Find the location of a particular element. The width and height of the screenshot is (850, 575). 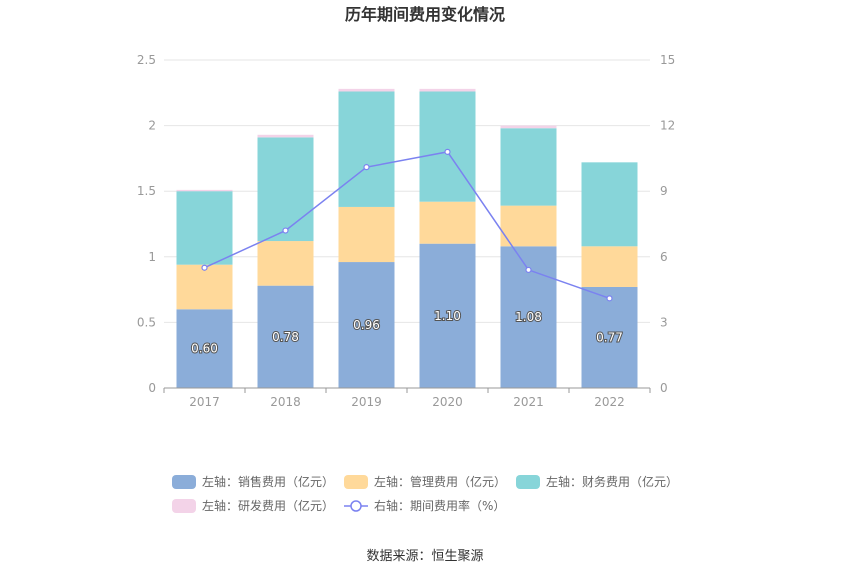

y-left-tick-label: 2.5 is located at coordinates (146, 60).